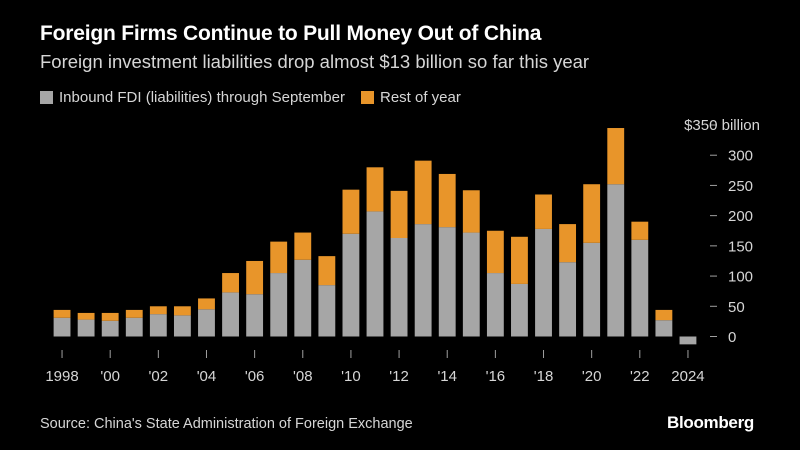 The image size is (800, 450). Describe the element at coordinates (62, 327) in the screenshot. I see `bar-through-september-1998` at that location.